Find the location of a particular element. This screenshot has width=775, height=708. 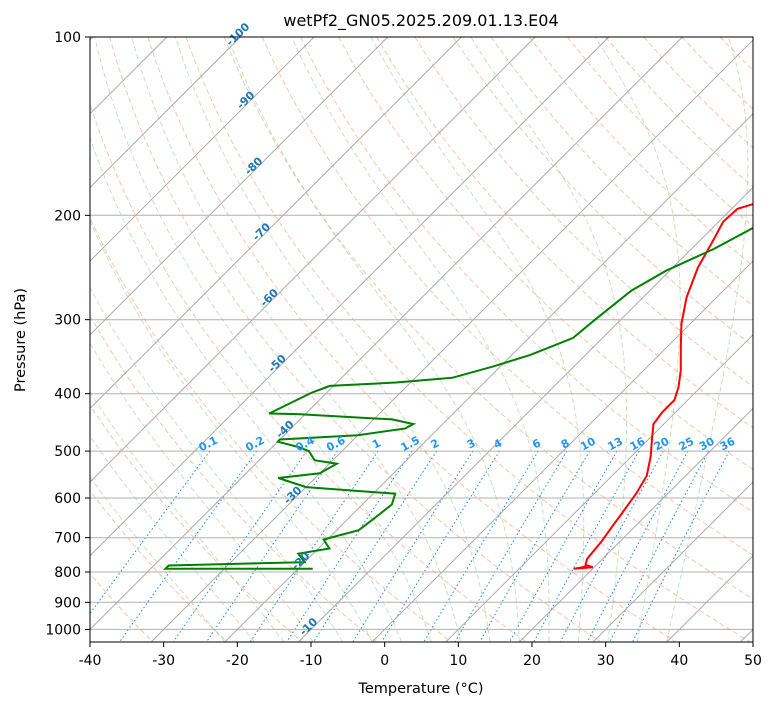

y-tick-label: 400 is located at coordinates (67, 395).